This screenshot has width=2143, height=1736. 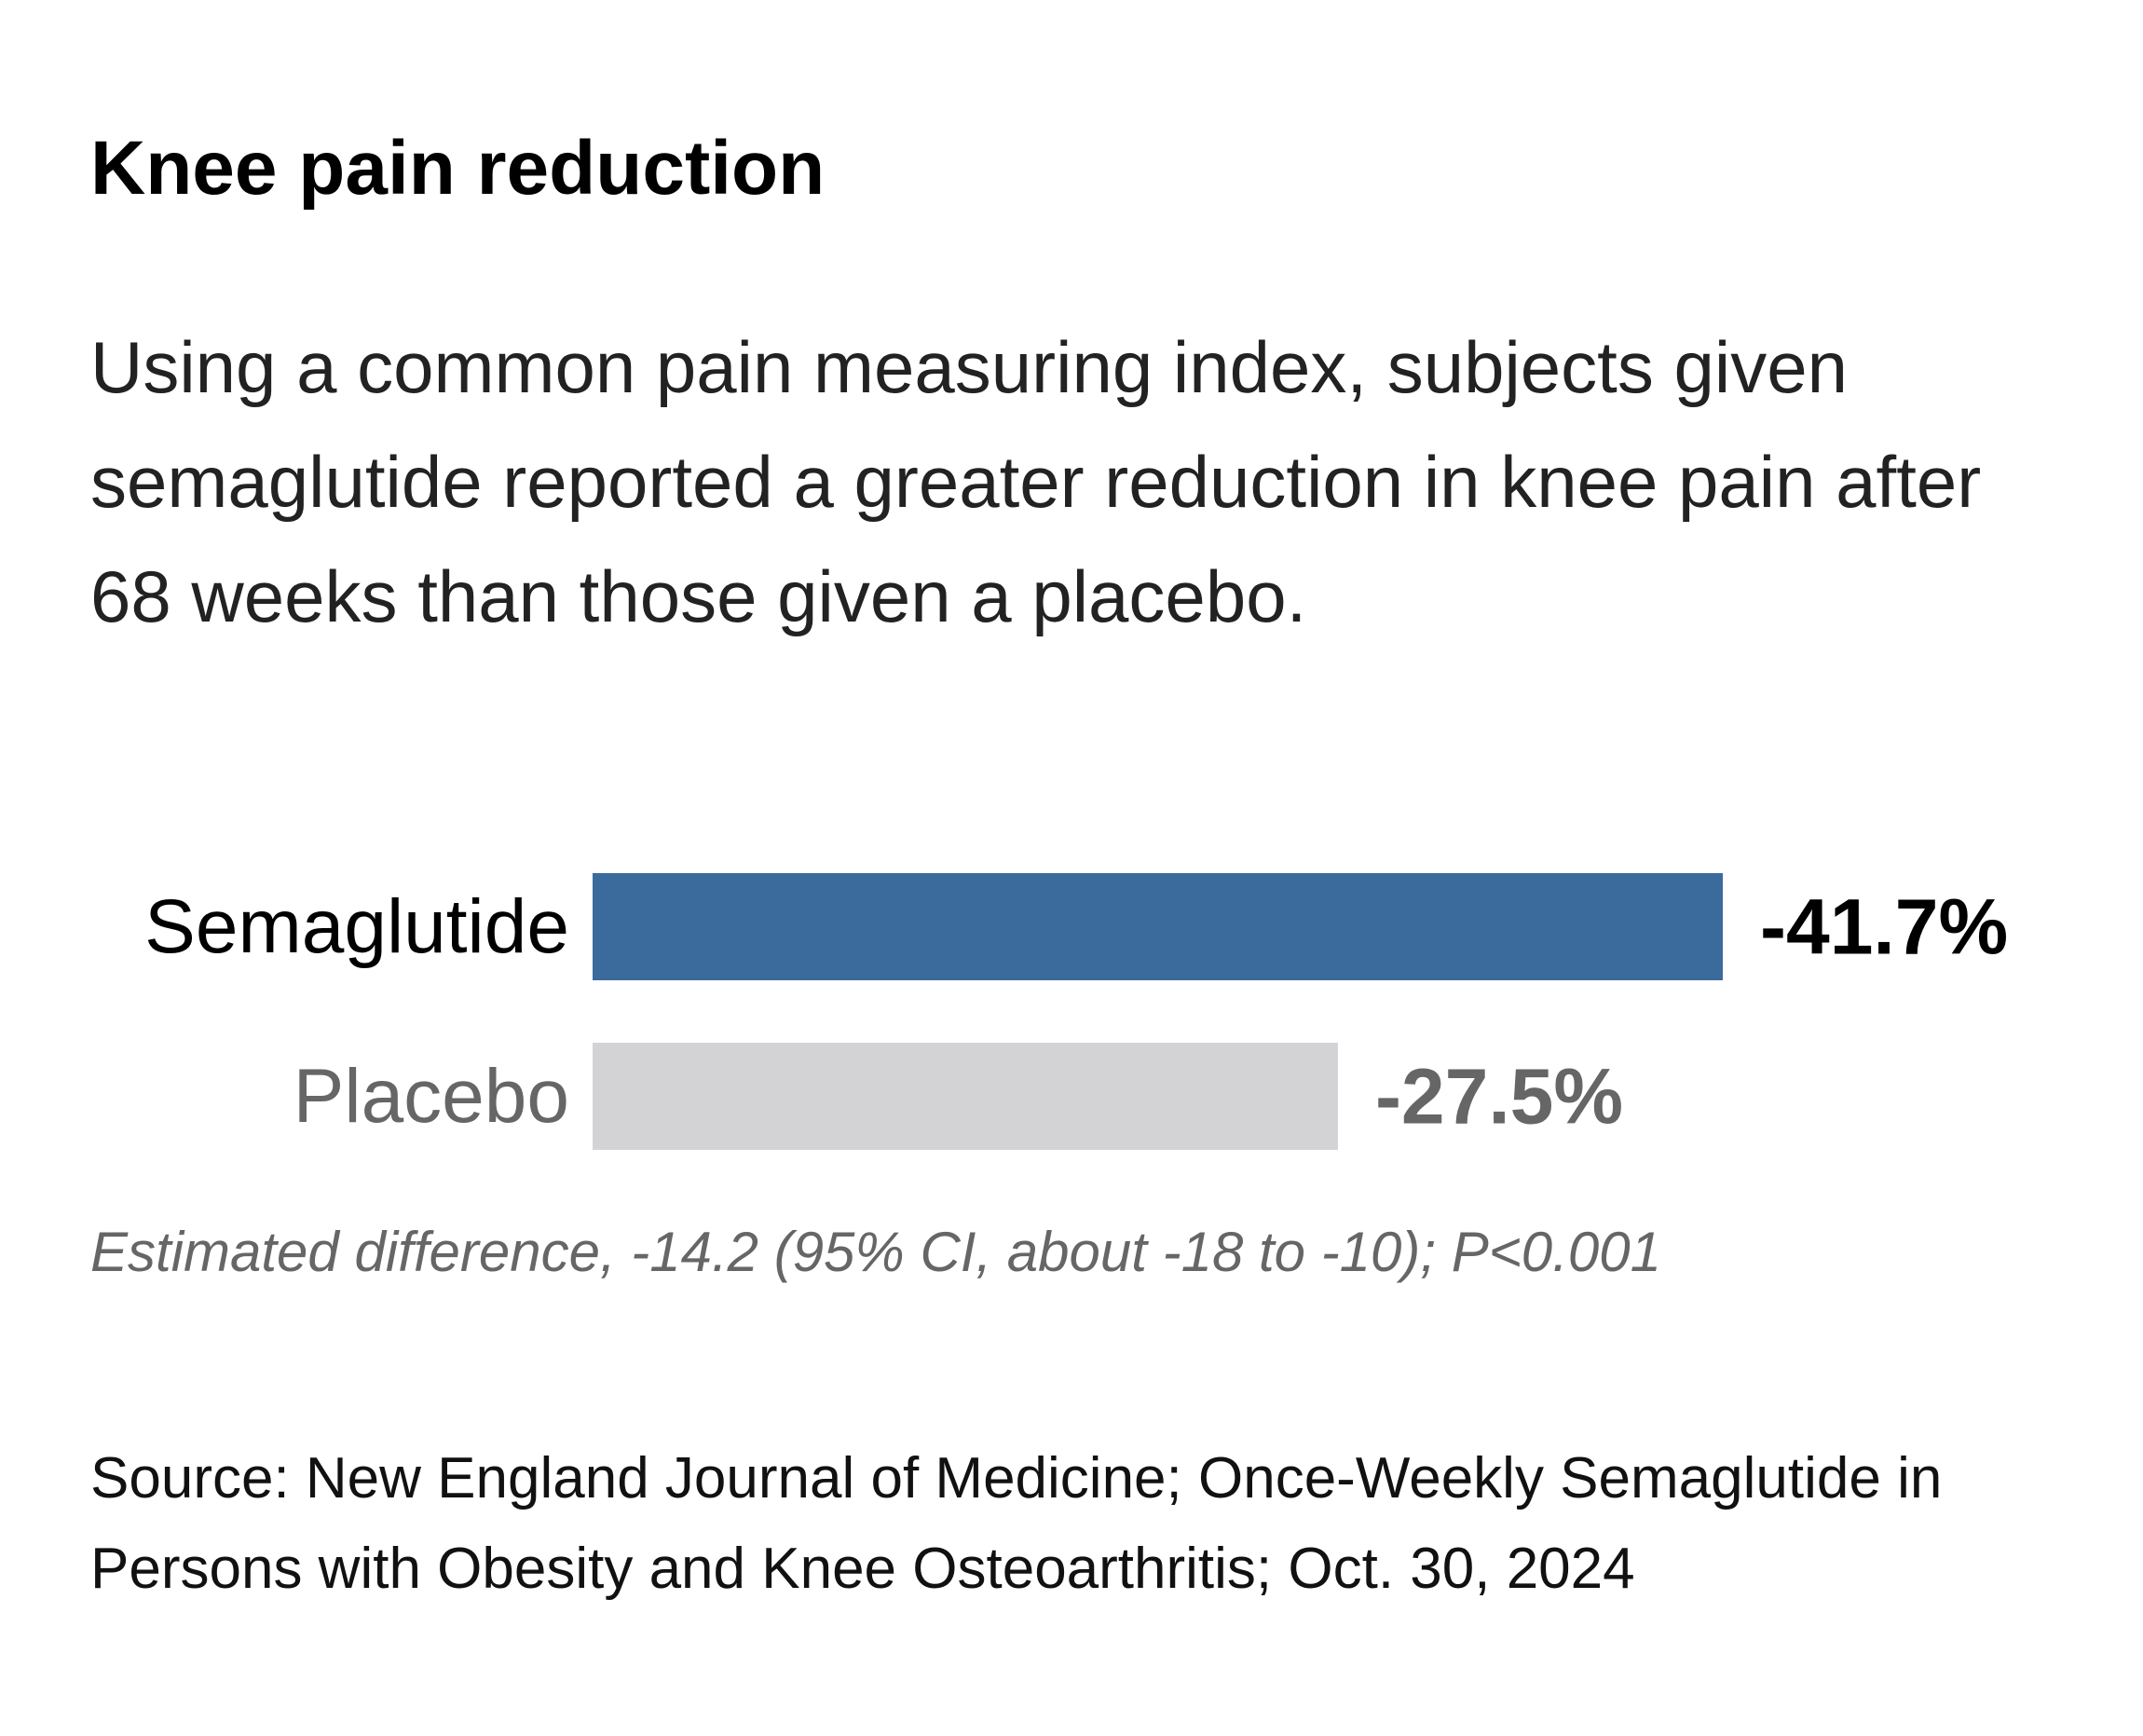 I want to click on bar-chart-svg: Semaglutide -41.7% Placebo -27.5%, so click(x=1076, y=1011).